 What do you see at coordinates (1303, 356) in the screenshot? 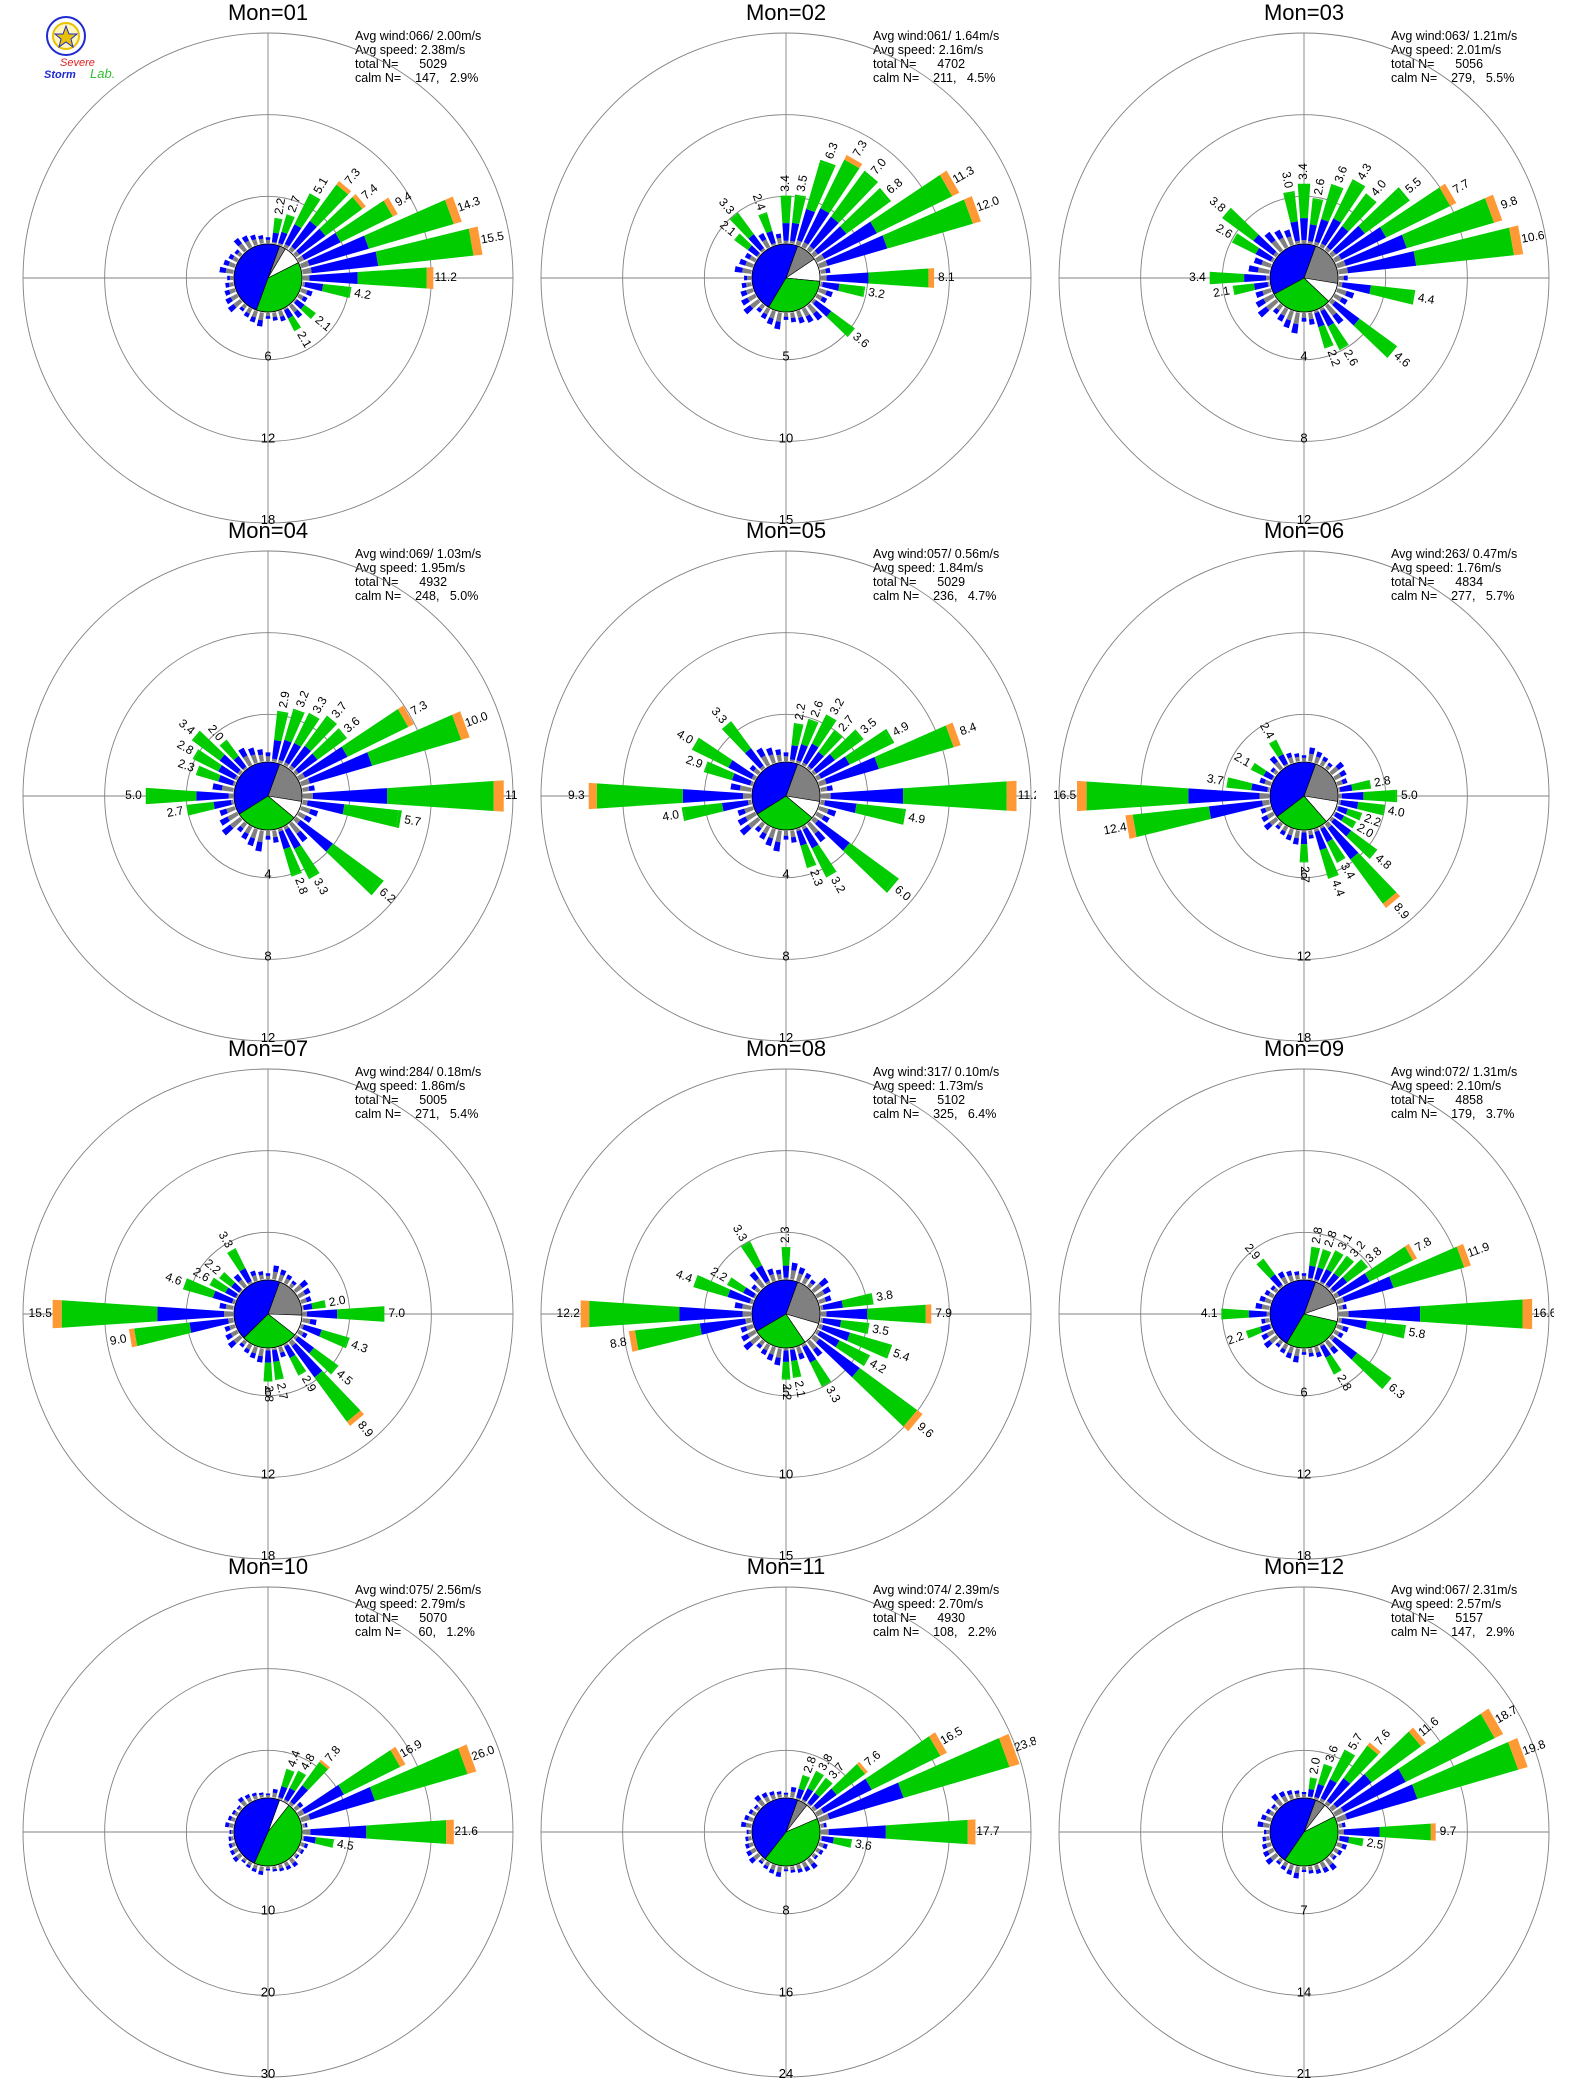
I see `ring-label: 4` at bounding box center [1303, 356].